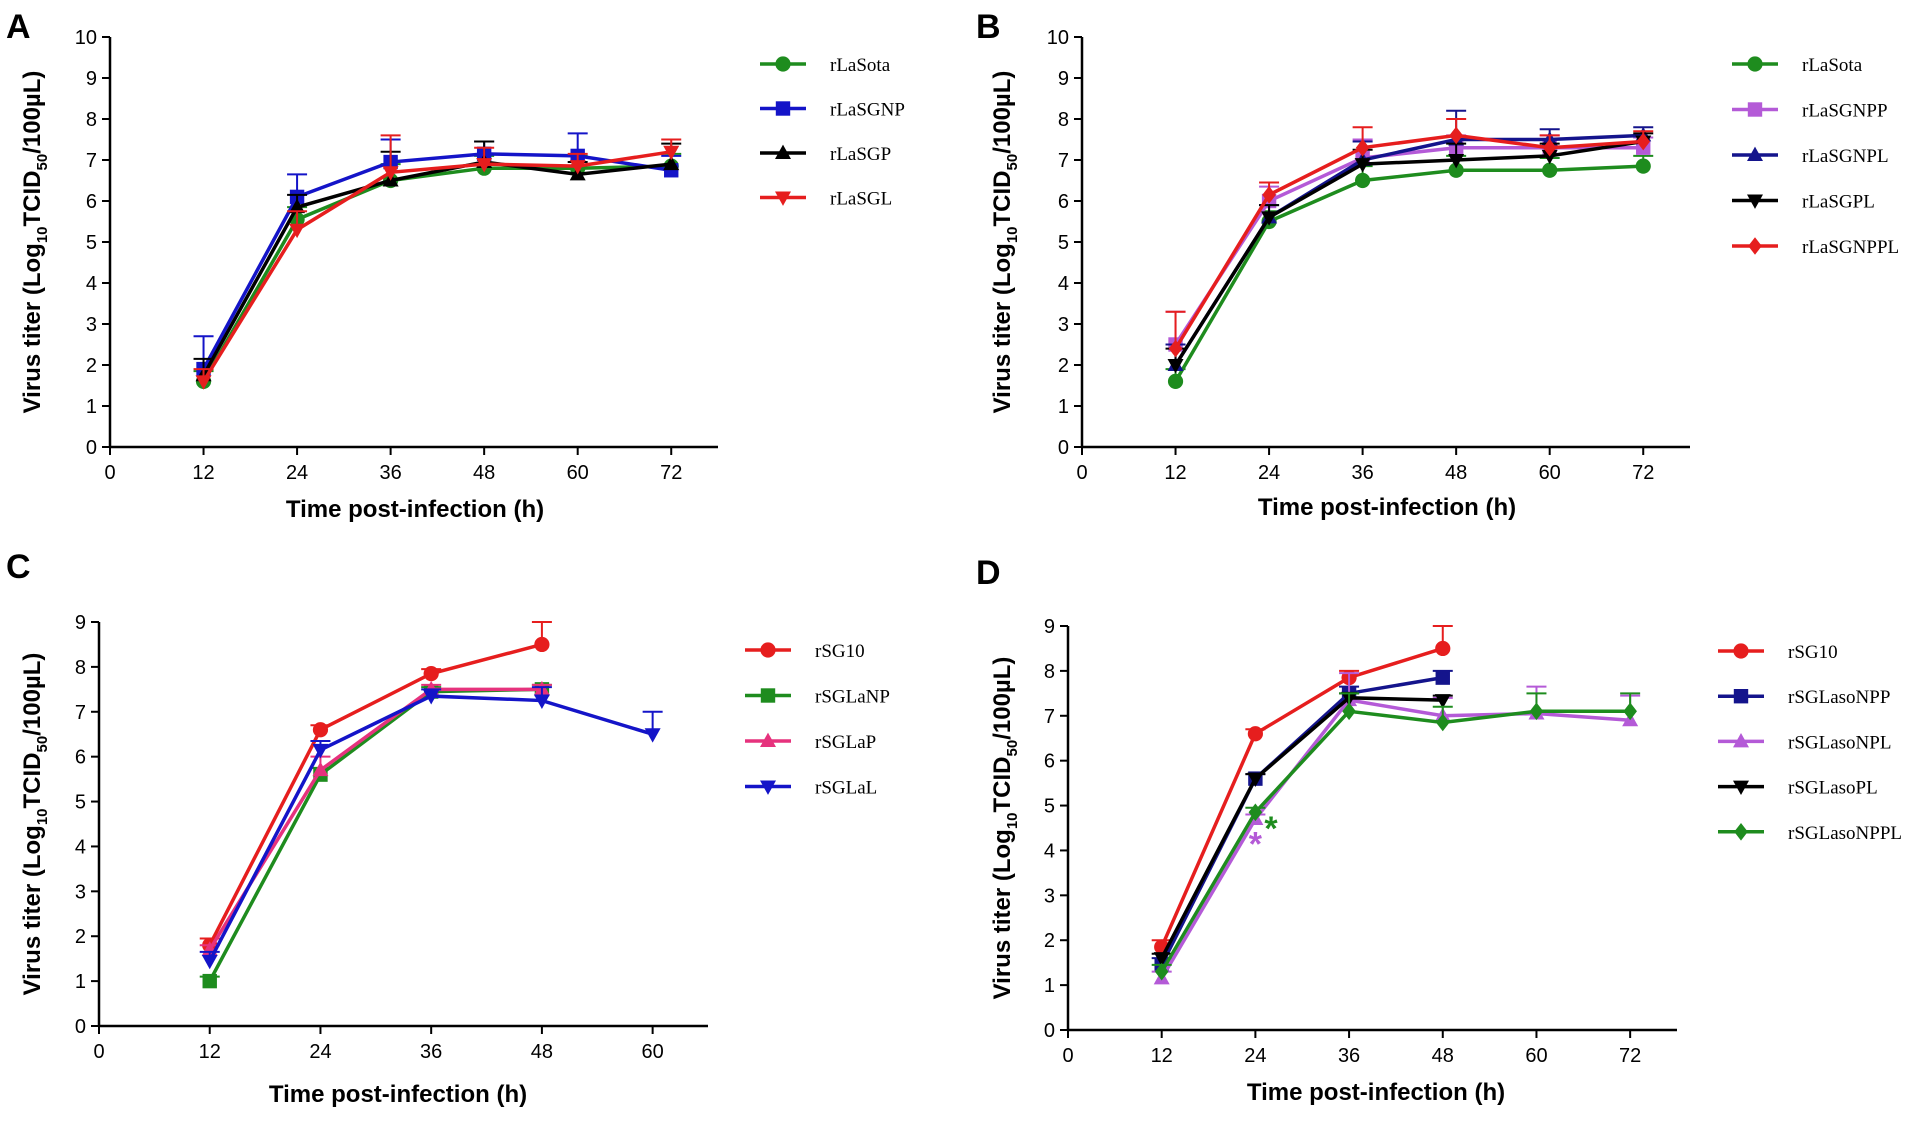  I want to click on data-point-rSGLasoNPPL, so click(1255, 812).